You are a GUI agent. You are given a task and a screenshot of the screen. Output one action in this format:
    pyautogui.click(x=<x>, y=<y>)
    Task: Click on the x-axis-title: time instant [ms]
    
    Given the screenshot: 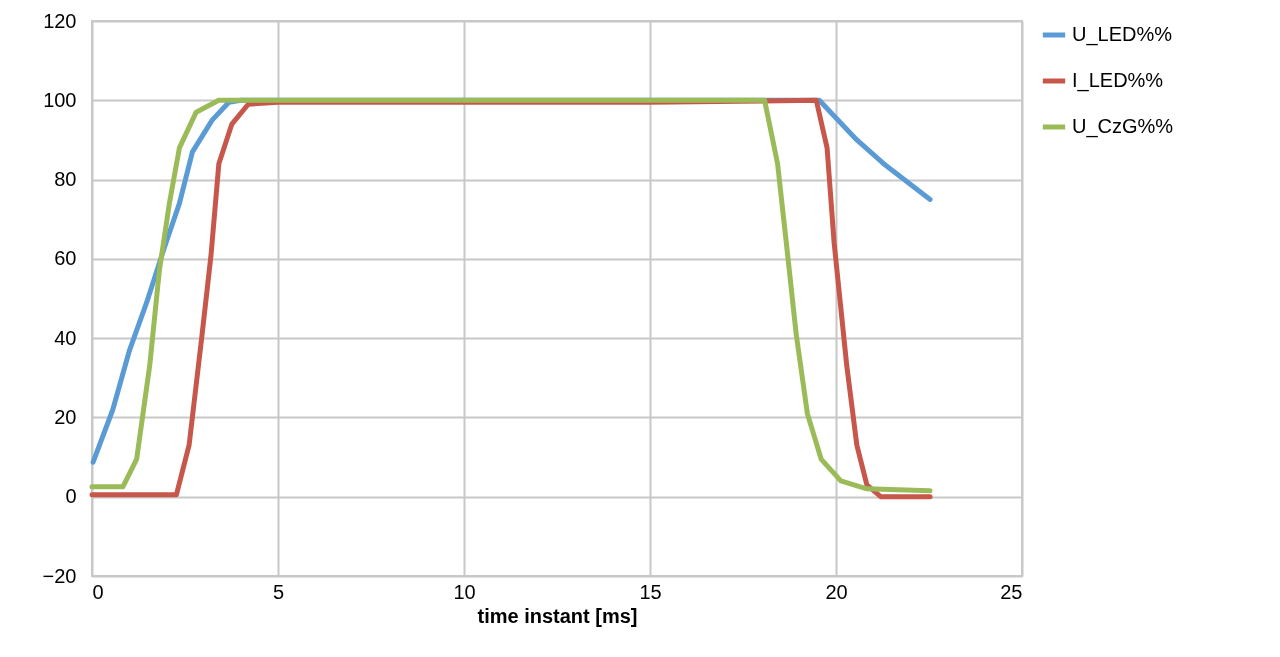 What is the action you would take?
    pyautogui.click(x=557, y=615)
    